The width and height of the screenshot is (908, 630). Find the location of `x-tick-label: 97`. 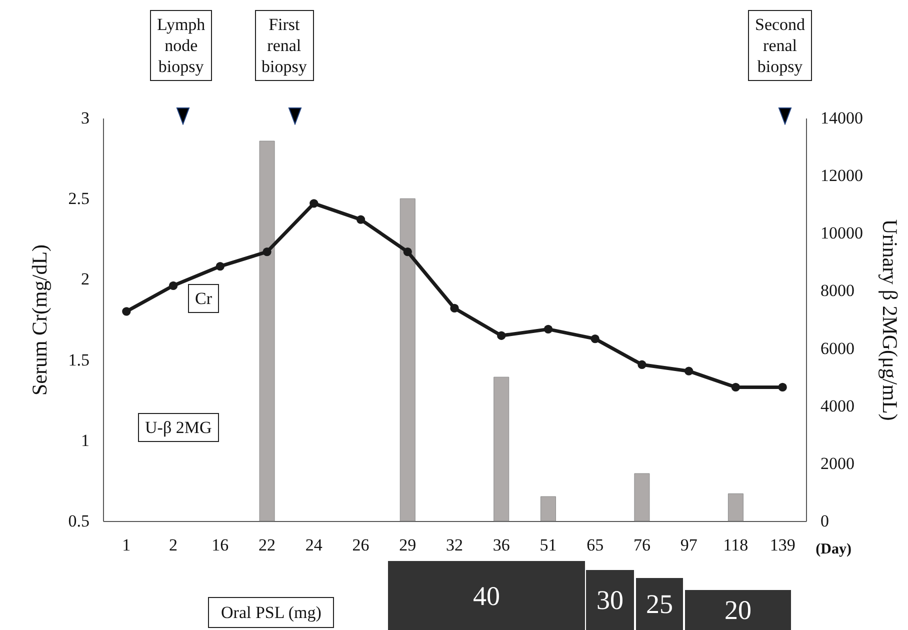

x-tick-label: 97 is located at coordinates (689, 545).